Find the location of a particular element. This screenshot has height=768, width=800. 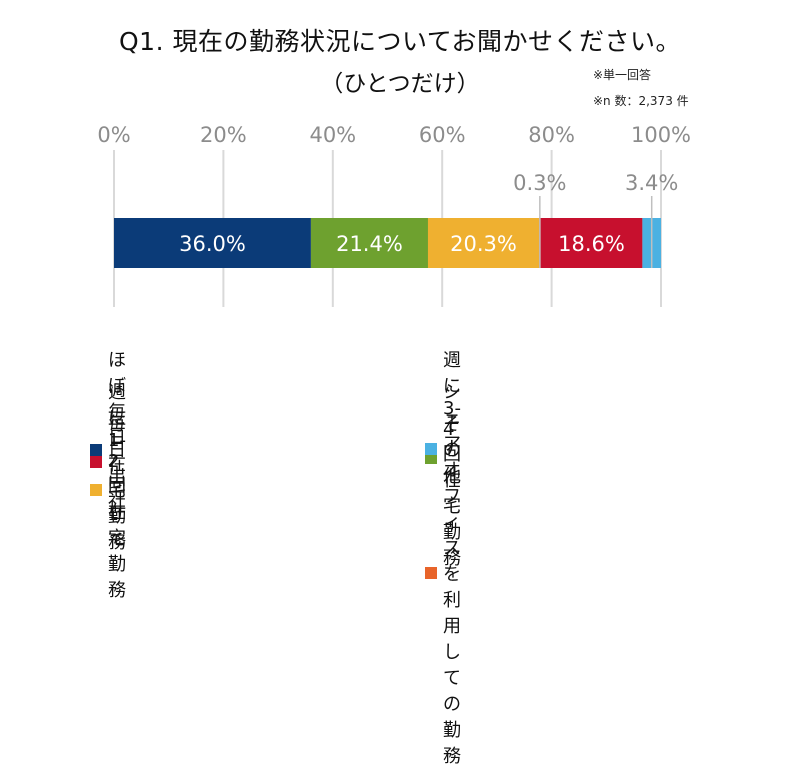

bar-value-label: 18.6% is located at coordinates (591, 244).